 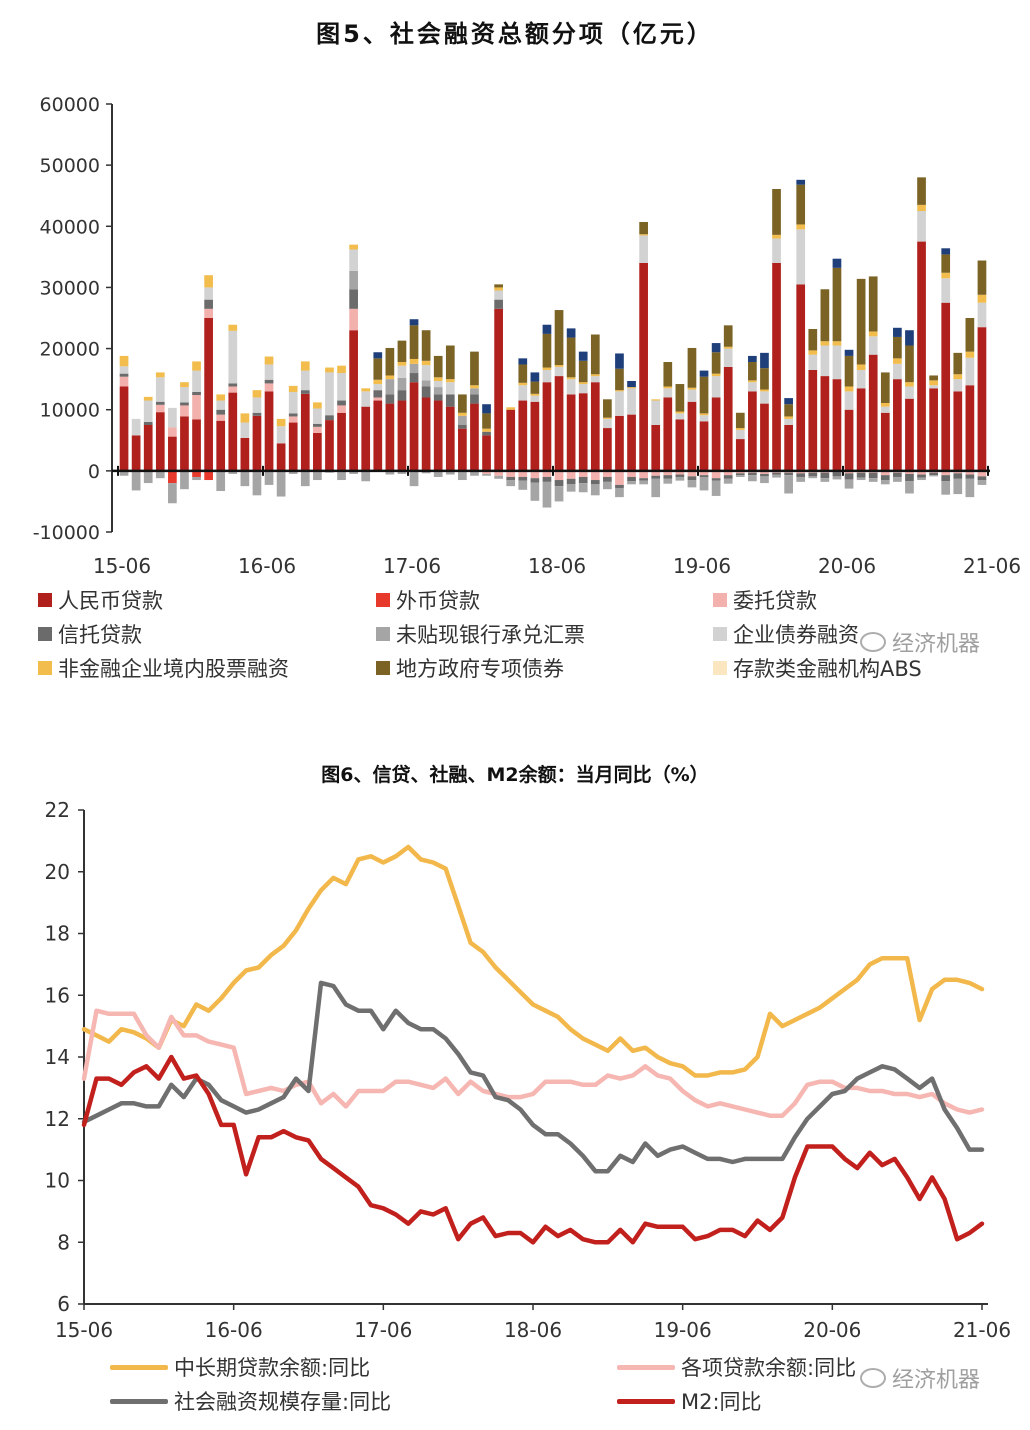 What do you see at coordinates (66, 533) in the screenshot?
I see `y-tick-label: -10000` at bounding box center [66, 533].